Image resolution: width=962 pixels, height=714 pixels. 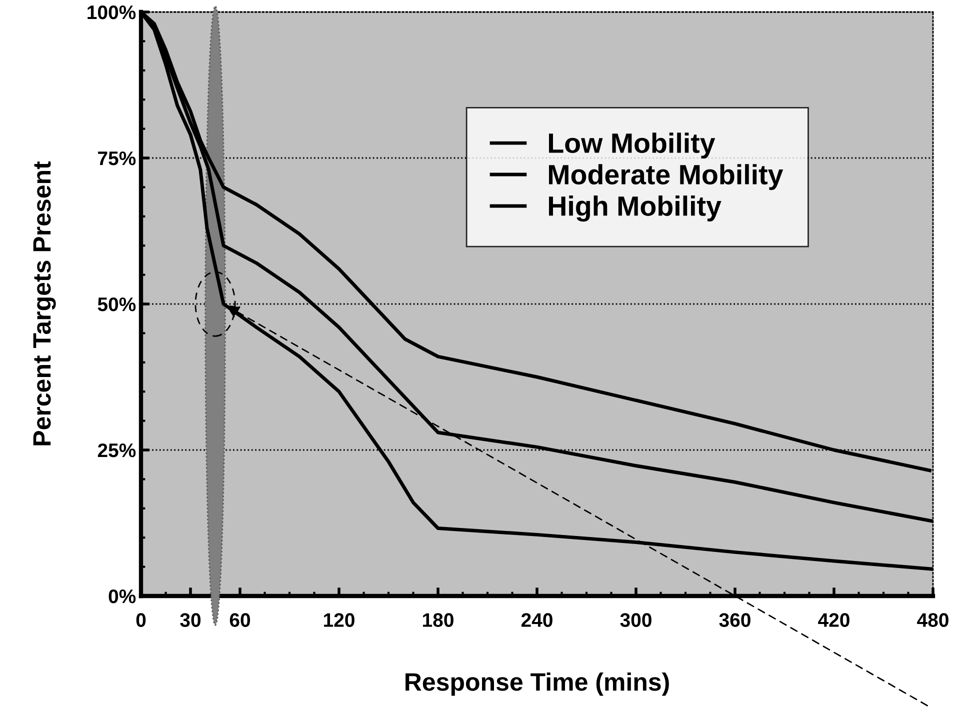 What do you see at coordinates (339, 620) in the screenshot?
I see `x-tick-label: 120` at bounding box center [339, 620].